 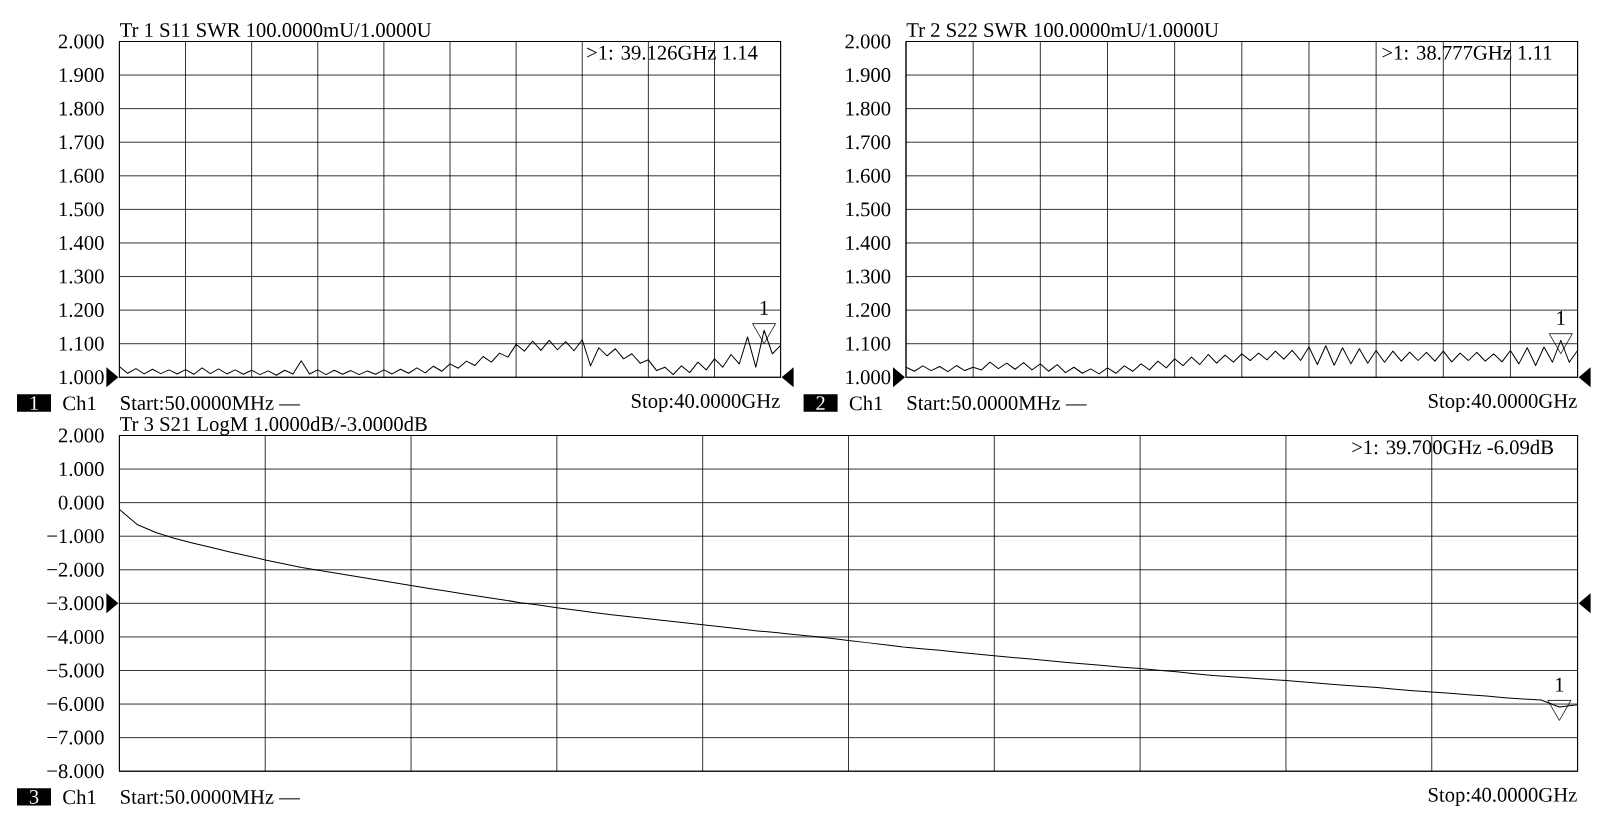 What do you see at coordinates (75, 704) in the screenshot?
I see `y-tick-label: −6.000` at bounding box center [75, 704].